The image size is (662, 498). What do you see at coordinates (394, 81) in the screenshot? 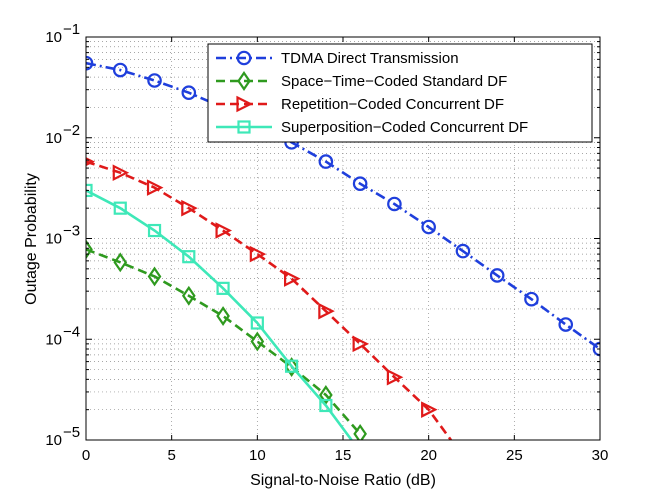
I see `legend-label: Space−Time−Coded Standard DF` at bounding box center [394, 81].